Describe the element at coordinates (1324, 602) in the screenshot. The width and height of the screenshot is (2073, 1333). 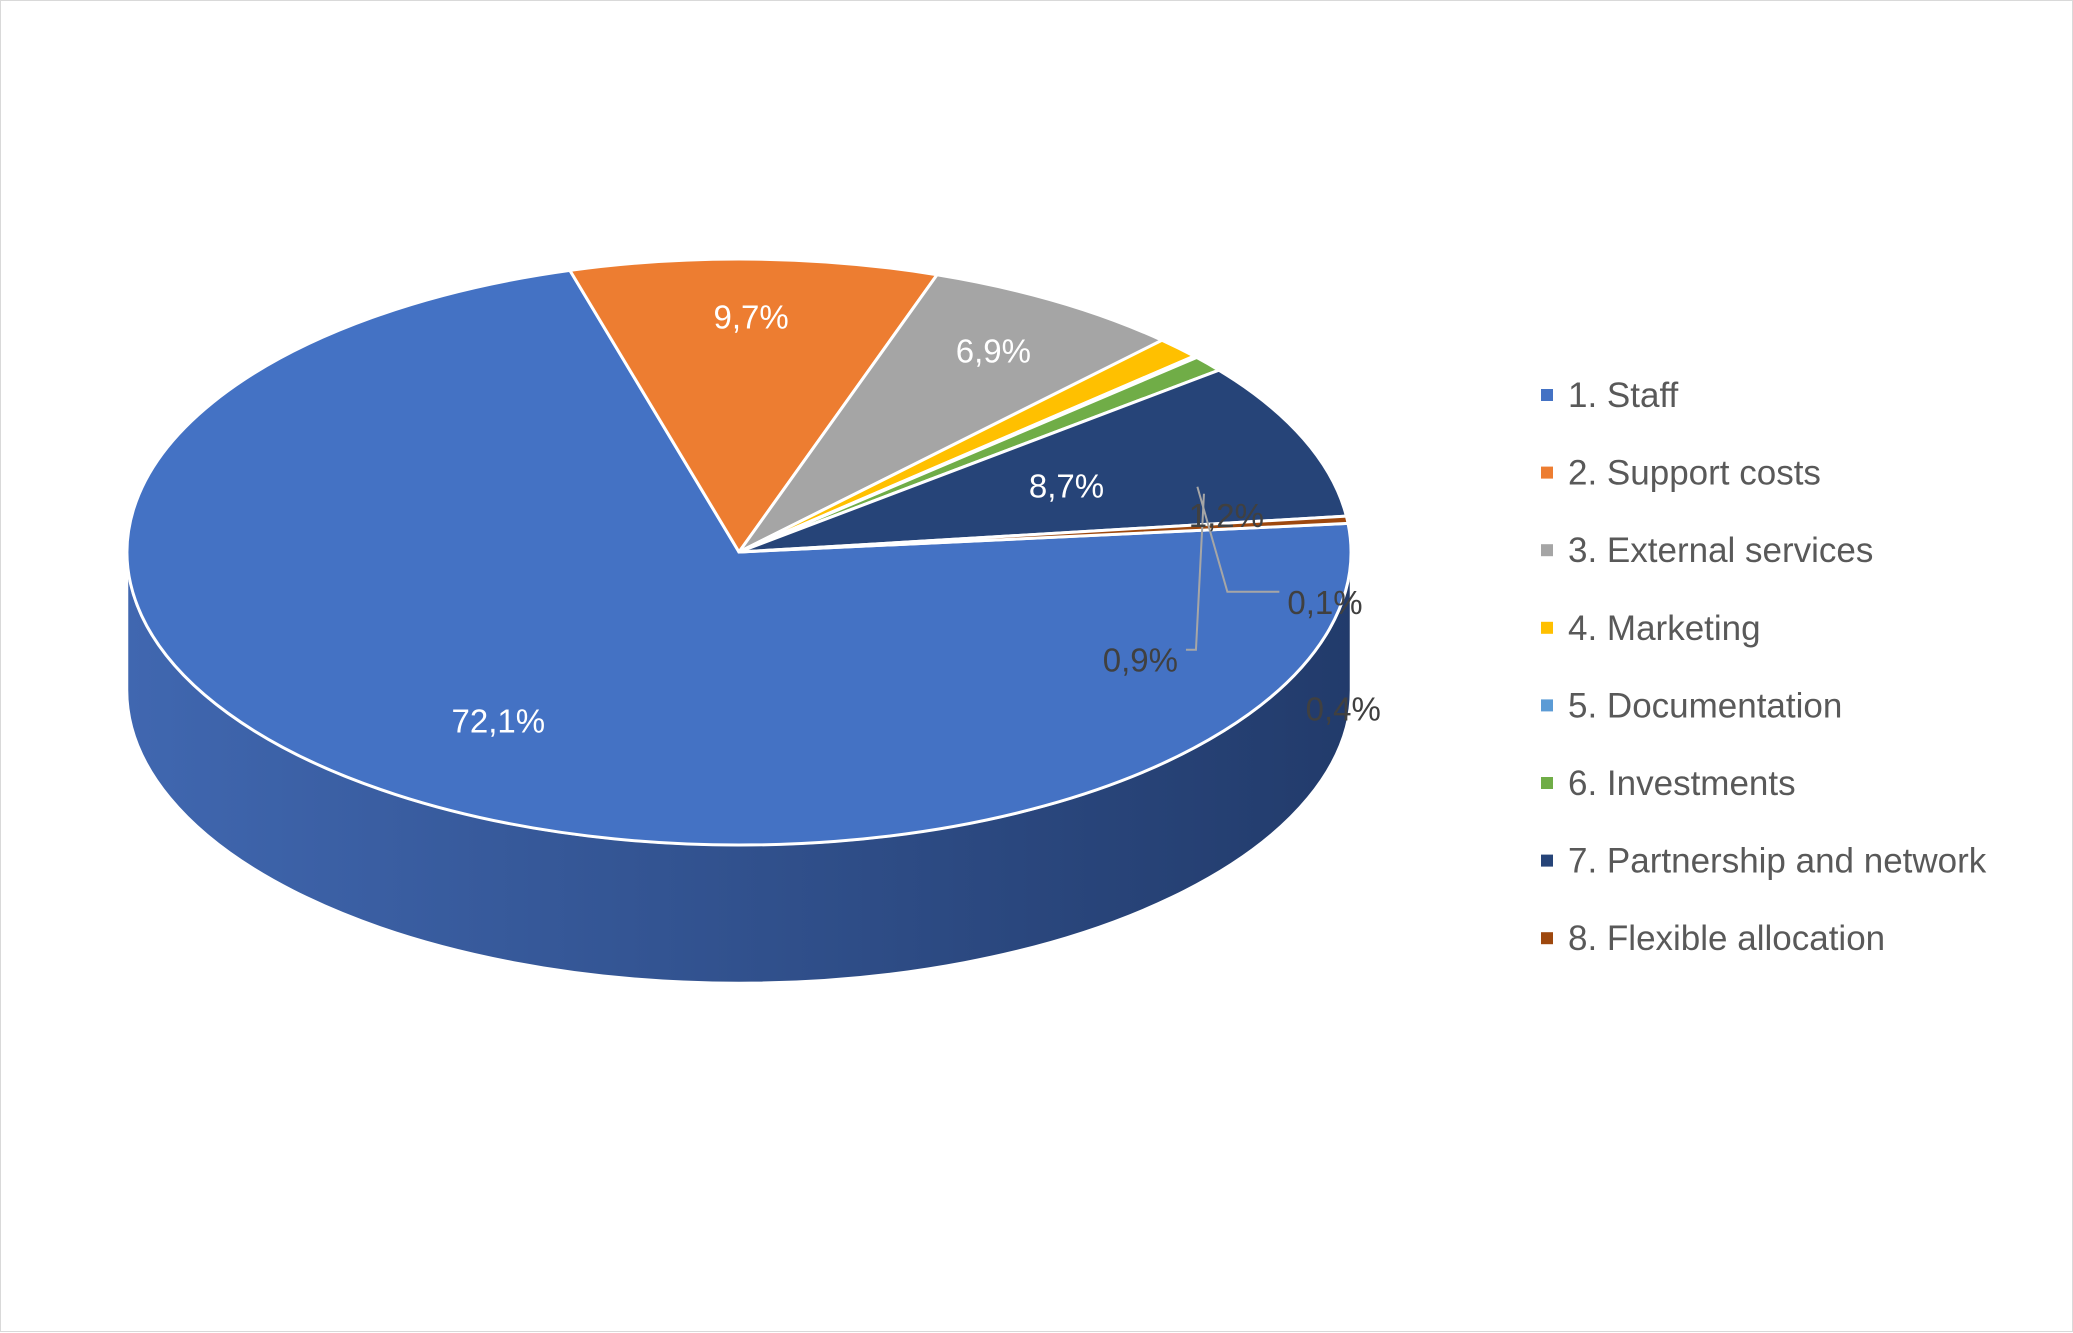
I see `data-label-documentation: 0,1%` at that location.